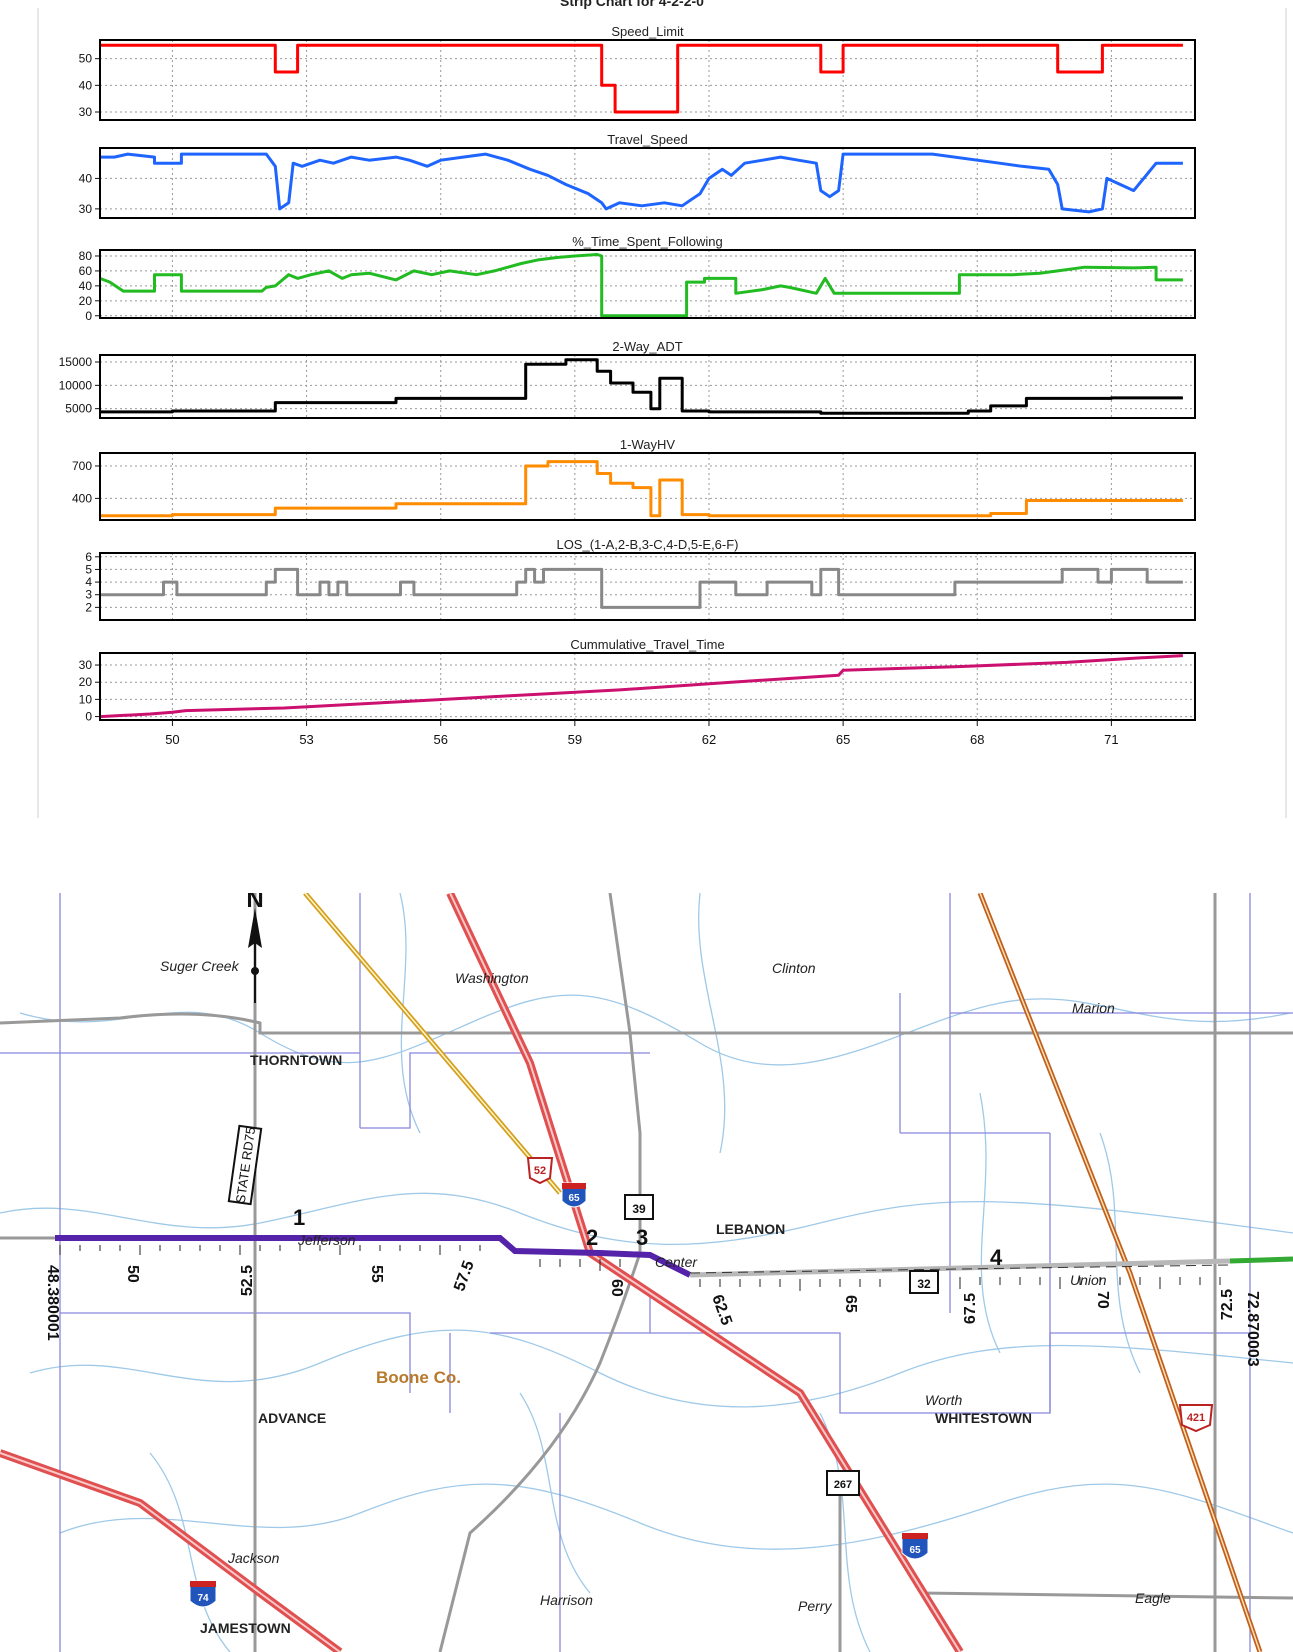 The width and height of the screenshot is (1293, 1652). Describe the element at coordinates (82, 498) in the screenshot. I see `y-tick-label: 400` at that location.